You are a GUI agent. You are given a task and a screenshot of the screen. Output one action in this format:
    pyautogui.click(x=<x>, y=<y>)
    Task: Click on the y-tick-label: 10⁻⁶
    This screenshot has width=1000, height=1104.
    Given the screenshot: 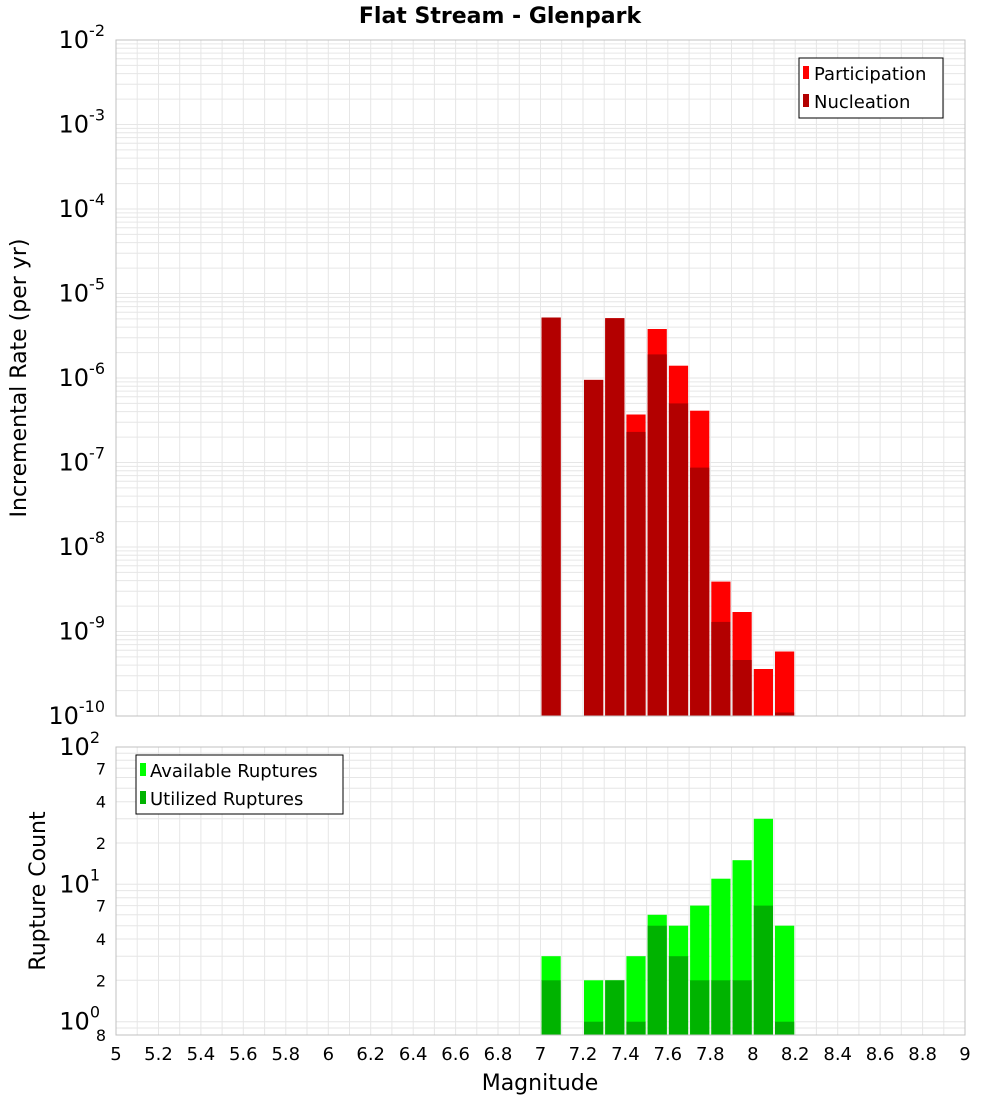 What is the action you would take?
    pyautogui.click(x=82, y=375)
    